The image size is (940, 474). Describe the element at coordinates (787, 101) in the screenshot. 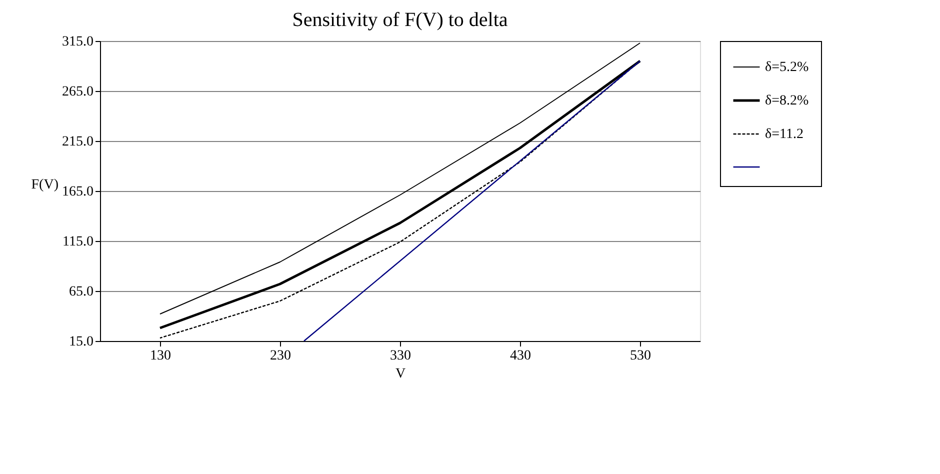

I see `legend-label: δ=8.2%` at that location.